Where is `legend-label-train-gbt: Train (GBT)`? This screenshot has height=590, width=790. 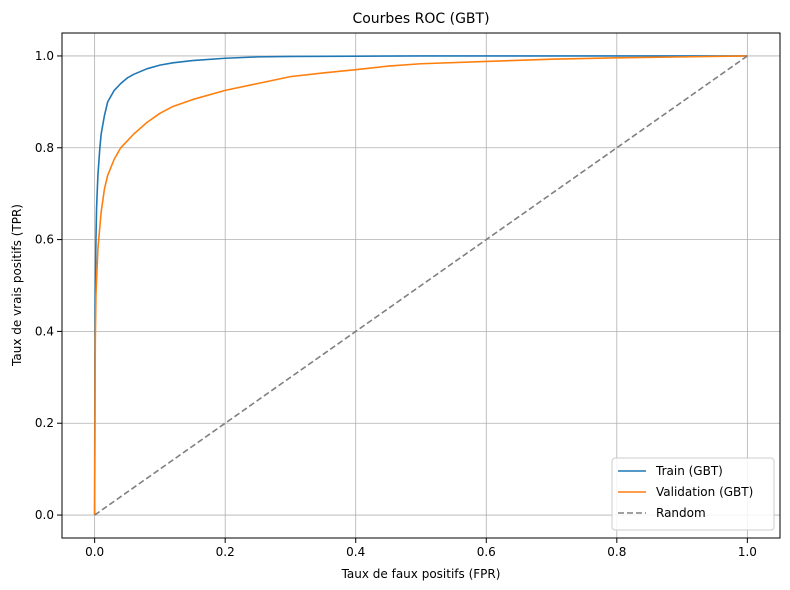
legend-label-train-gbt: Train (GBT) is located at coordinates (689, 471).